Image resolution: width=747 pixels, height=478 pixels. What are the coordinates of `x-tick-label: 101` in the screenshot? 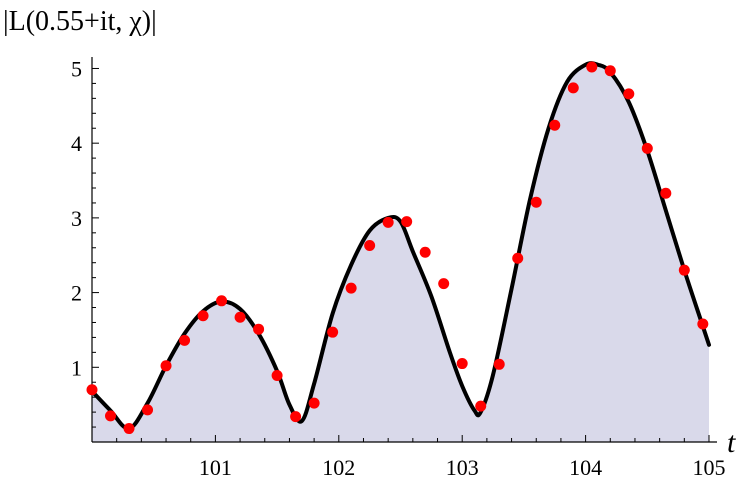 It's located at (215, 466).